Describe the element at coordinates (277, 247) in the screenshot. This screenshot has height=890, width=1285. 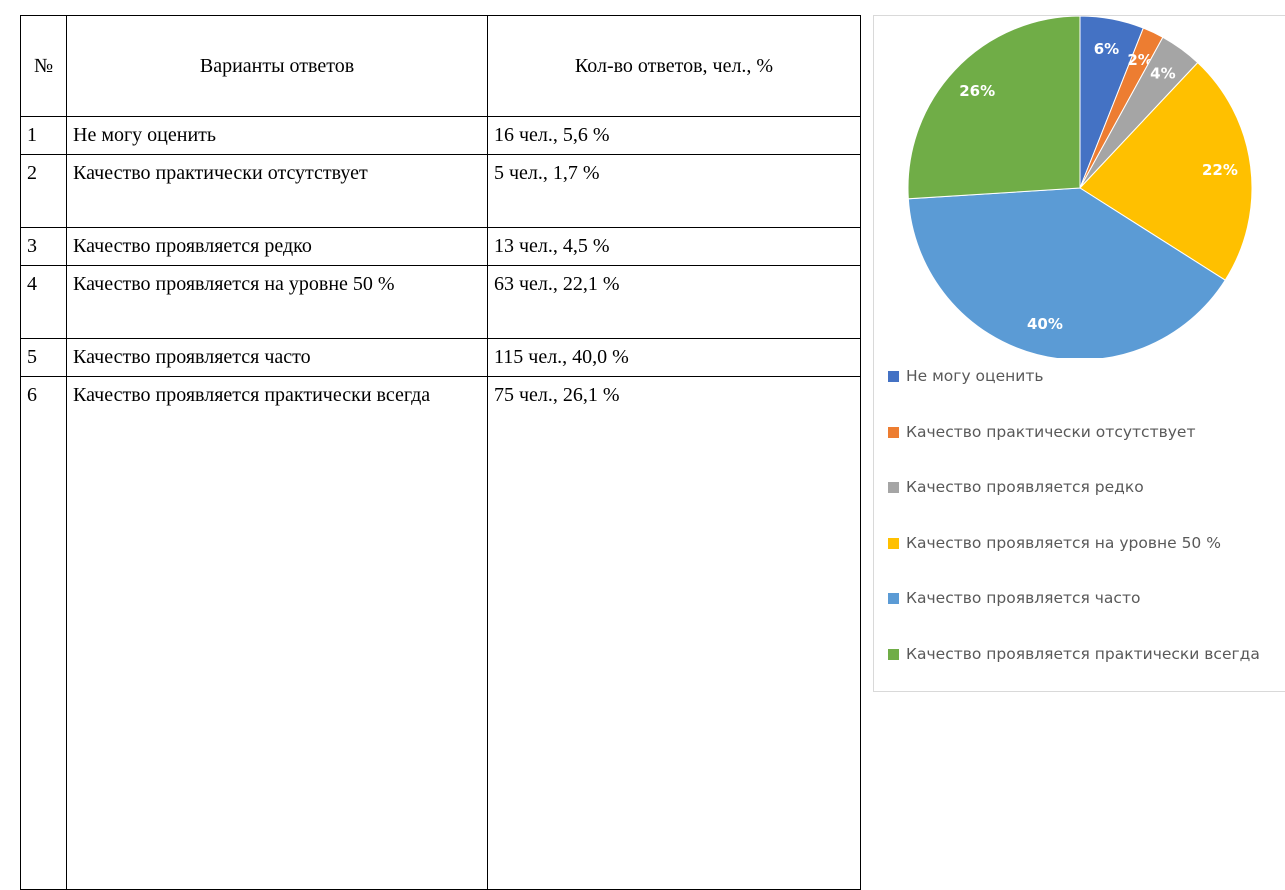
I see `table-cell: Качество проявляется редко` at that location.